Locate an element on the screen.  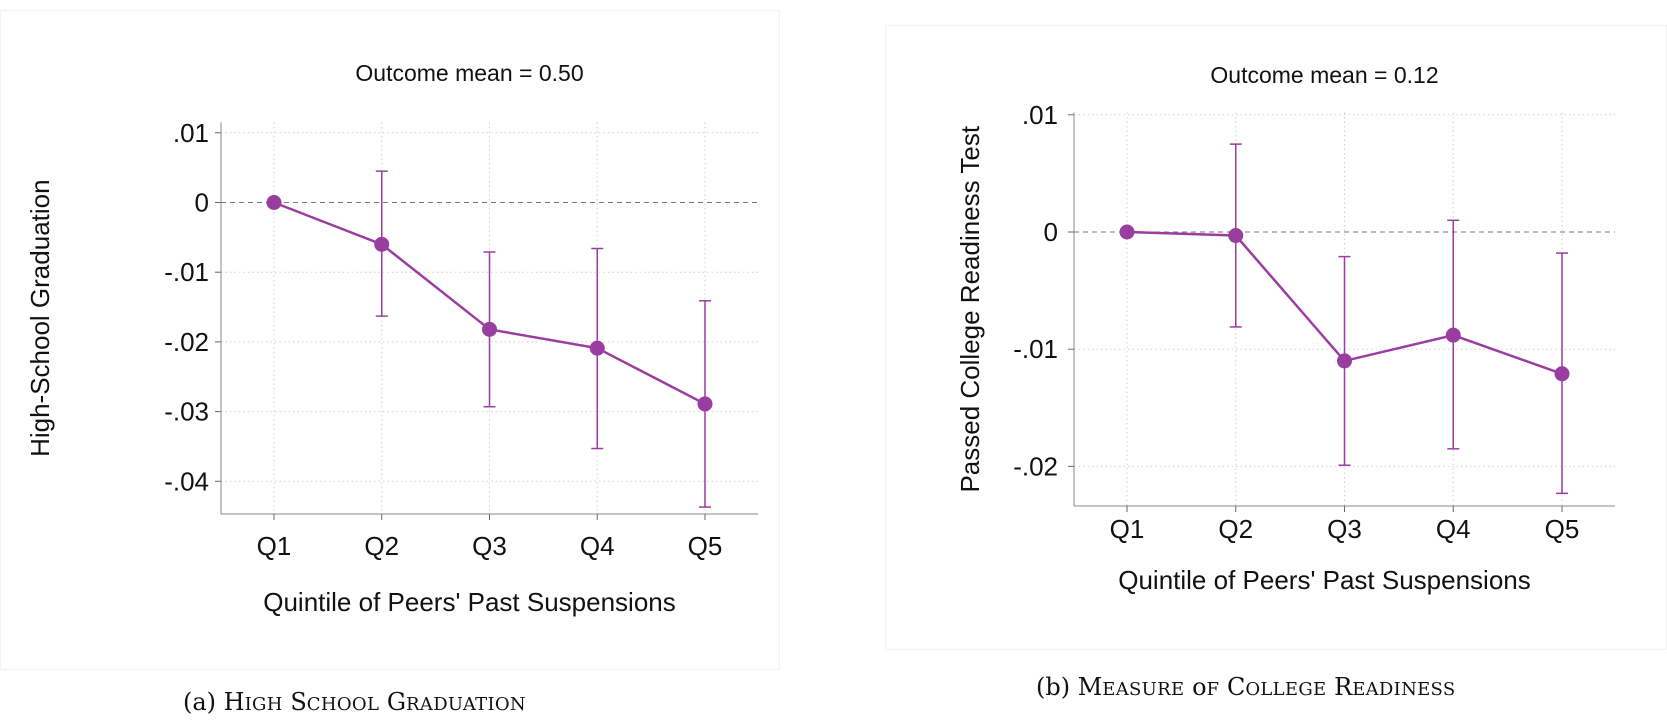
caption-word: COLLEGE is located at coordinates (1276, 687).